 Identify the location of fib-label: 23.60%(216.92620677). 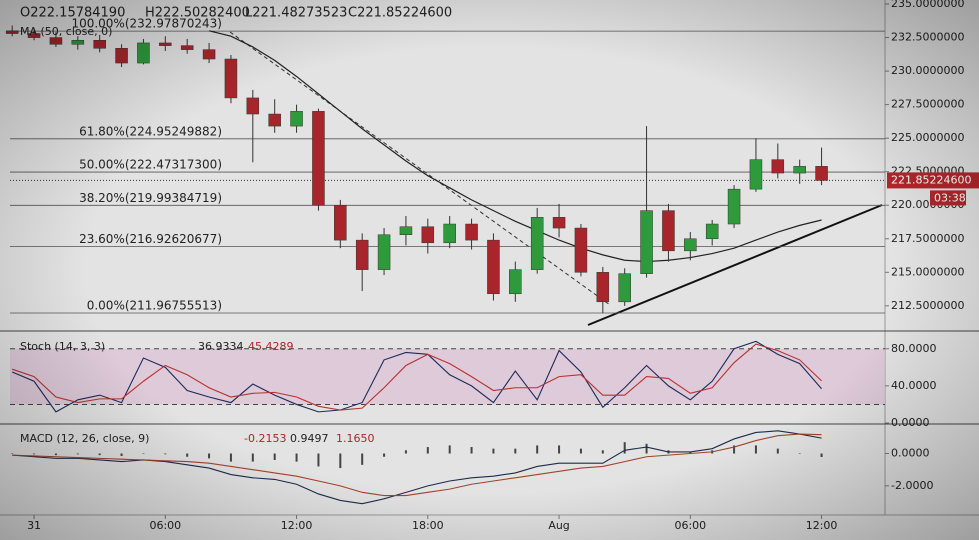
(150, 239).